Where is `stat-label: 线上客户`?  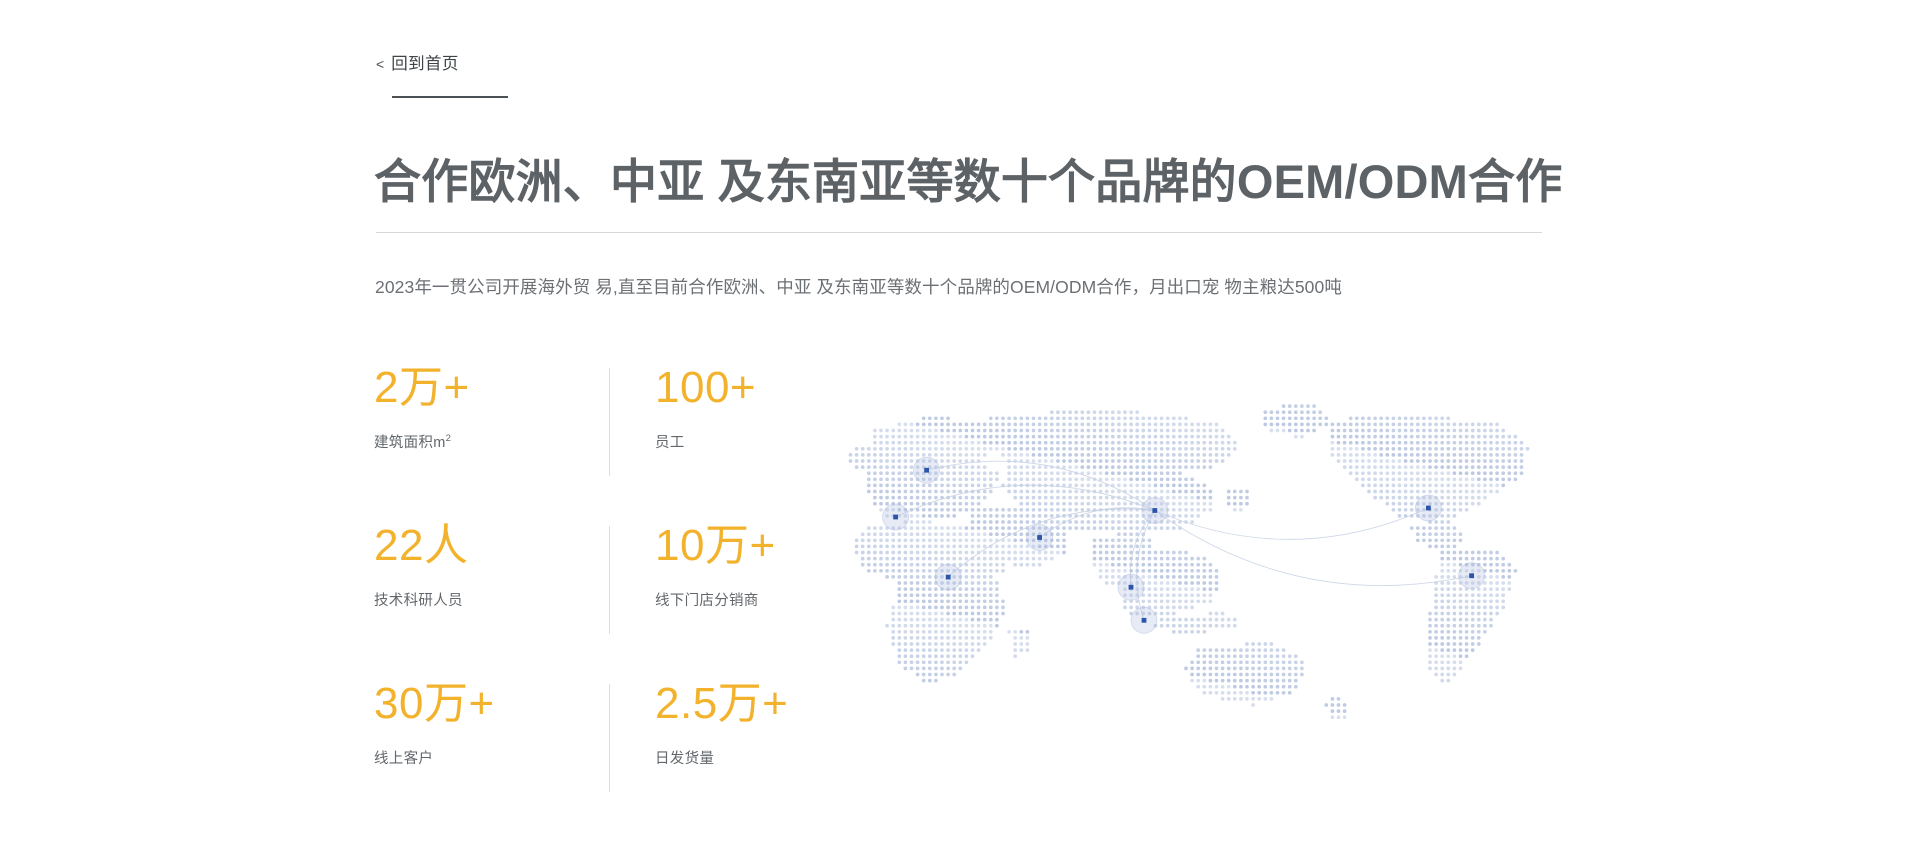
stat-label: 线上客户 is located at coordinates (491, 759).